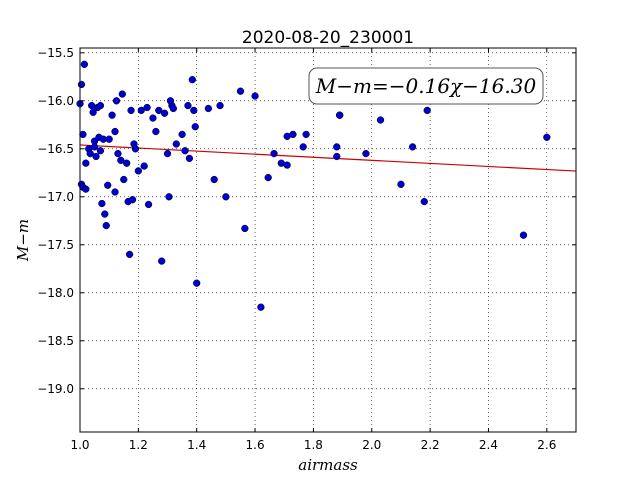 The height and width of the screenshot is (480, 640). Describe the element at coordinates (55, 149) in the screenshot. I see `y-tick-label: −16.5` at that location.